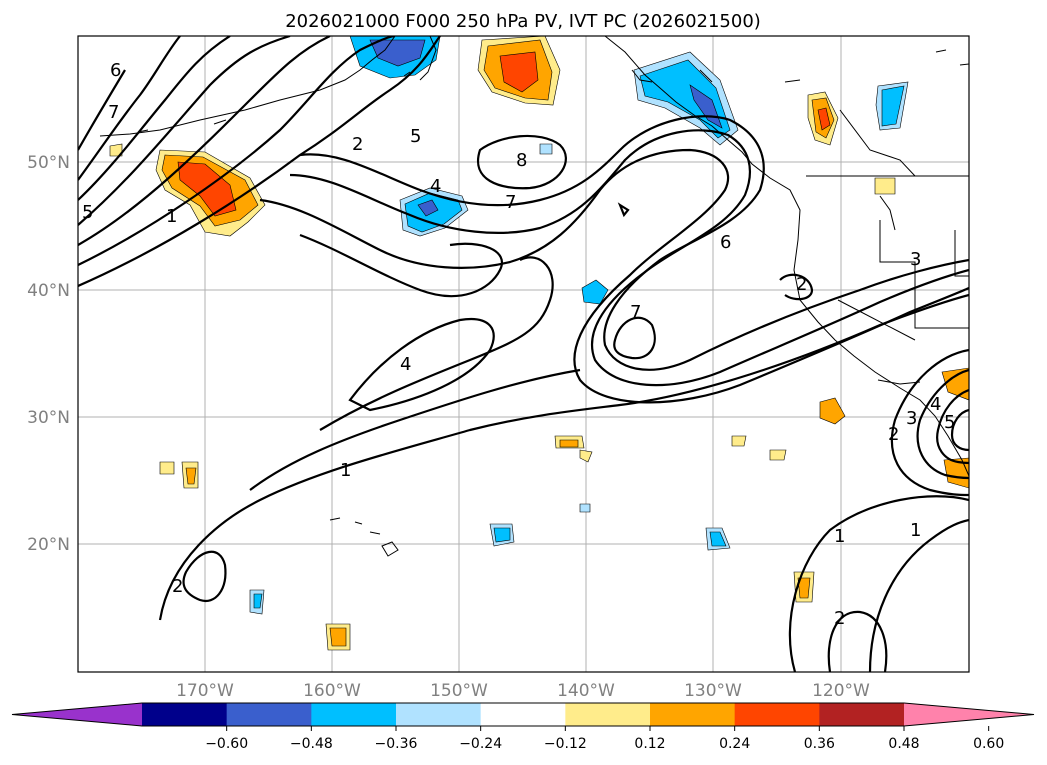 This screenshot has height=765, width=1047. What do you see at coordinates (48, 545) in the screenshot?
I see `lat-tick-label: 20°N` at bounding box center [48, 545].